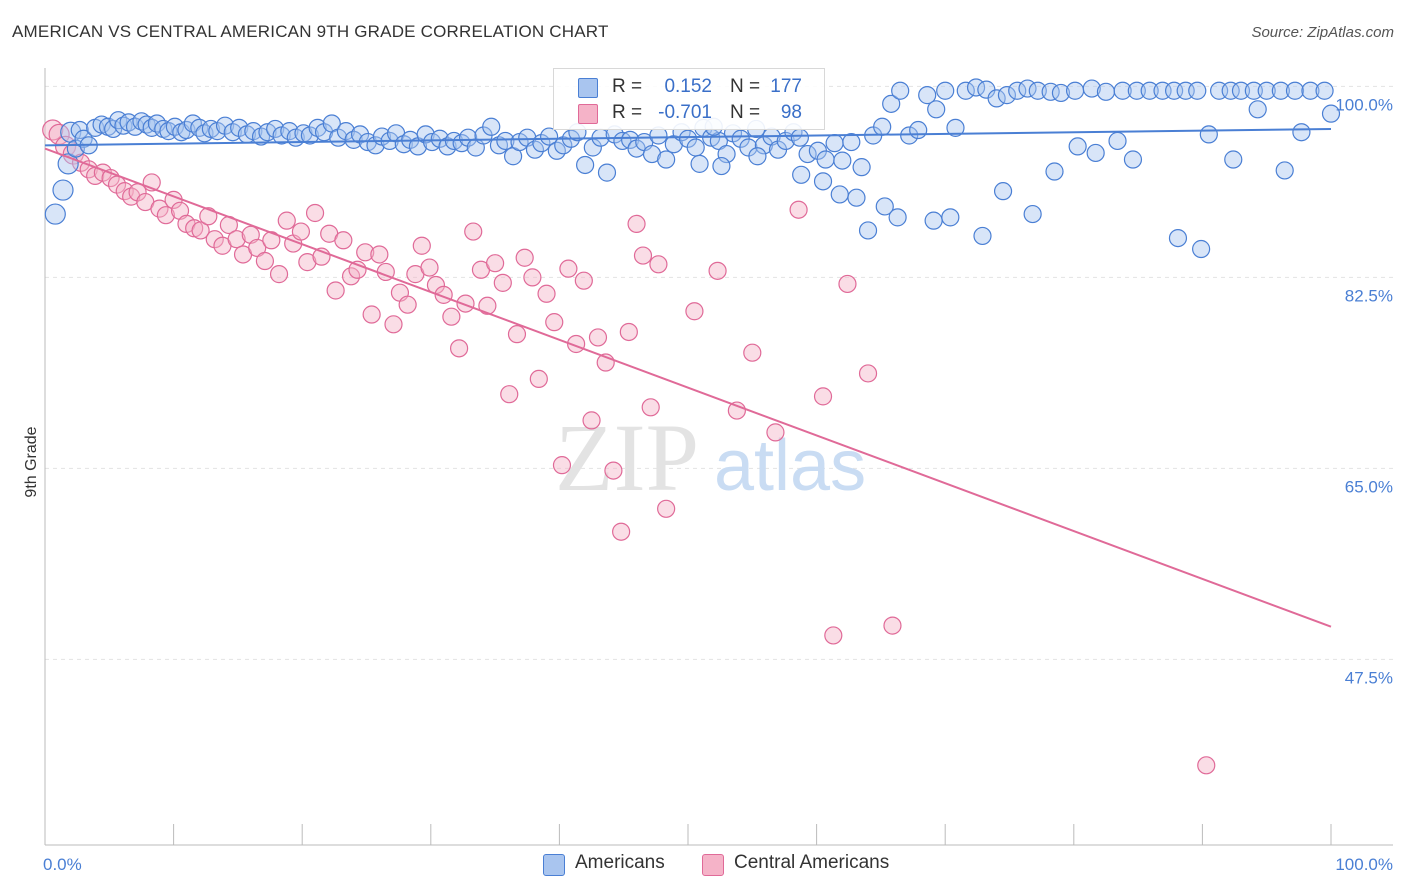  I want to click on americans-trend-line, so click(688, 137).